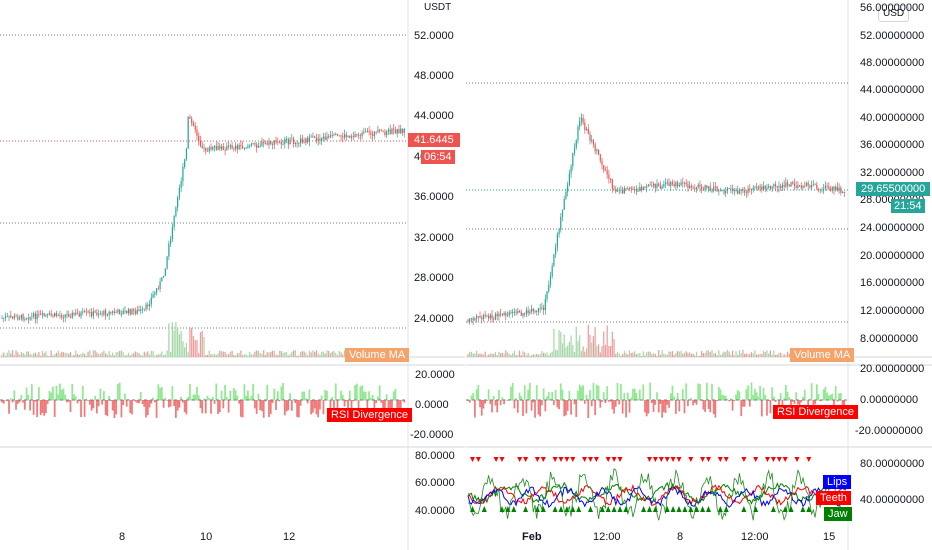  Describe the element at coordinates (838, 514) in the screenshot. I see `jaw-label: Jaw` at that location.